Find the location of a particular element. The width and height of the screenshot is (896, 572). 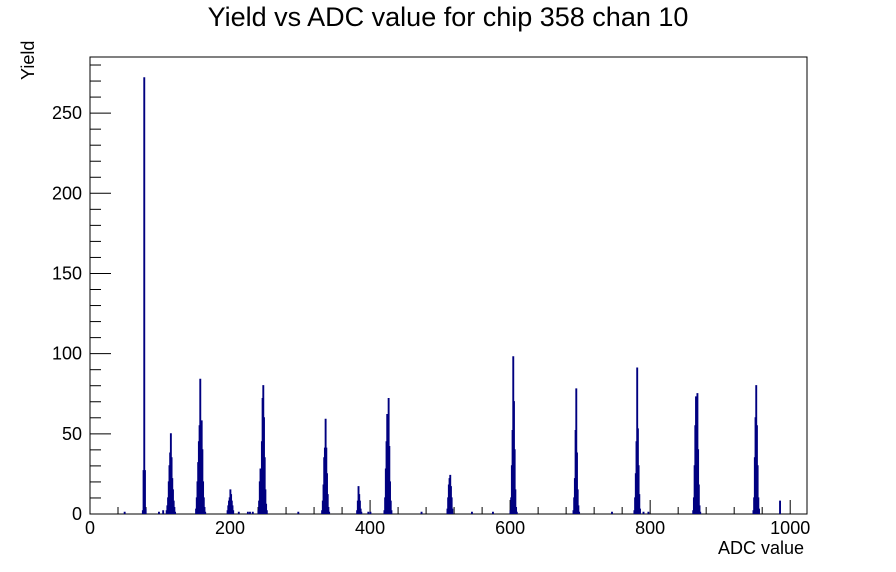

x-tick-label: 0 is located at coordinates (90, 528).